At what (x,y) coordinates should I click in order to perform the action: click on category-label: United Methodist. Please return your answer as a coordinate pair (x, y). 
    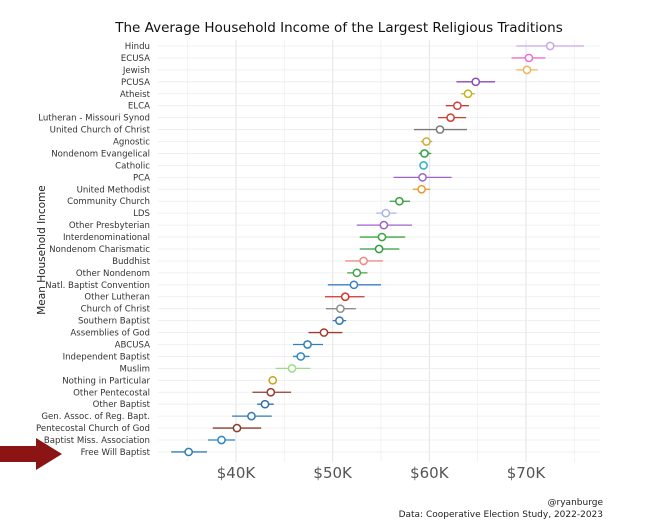
    Looking at the image, I should click on (114, 190).